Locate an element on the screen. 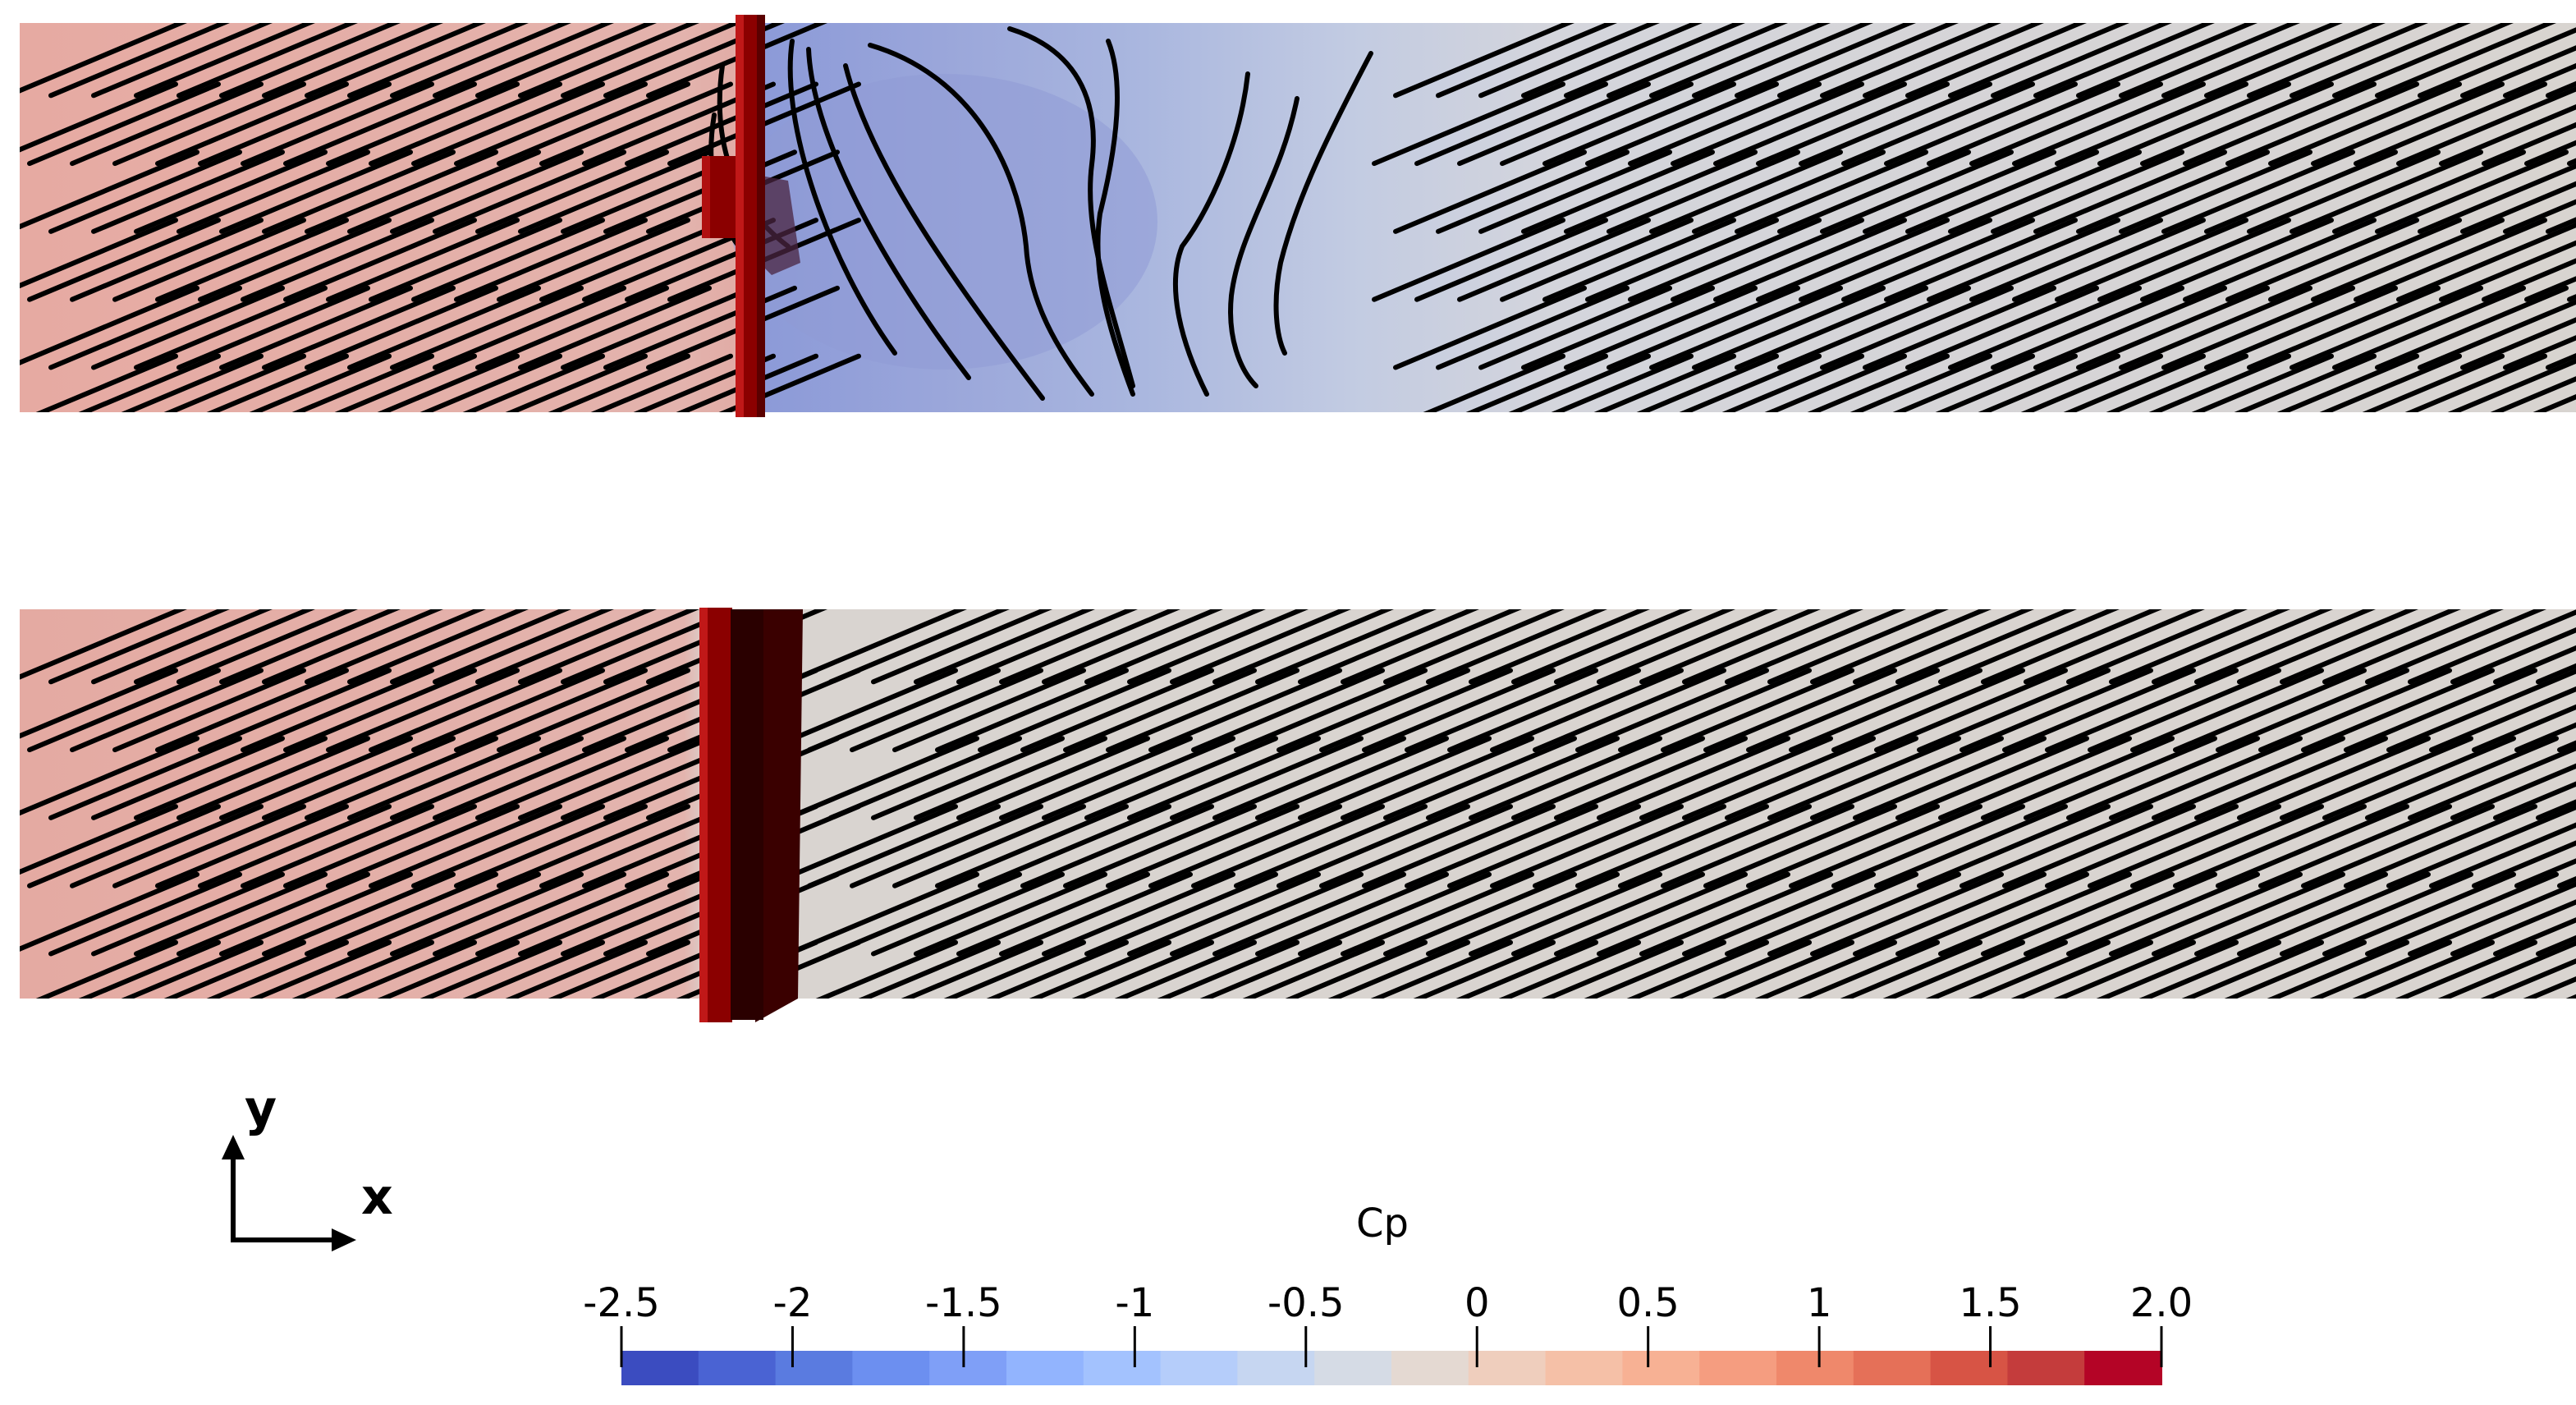 The width and height of the screenshot is (2576, 1405). wake-streamline is located at coordinates (1115, 218).